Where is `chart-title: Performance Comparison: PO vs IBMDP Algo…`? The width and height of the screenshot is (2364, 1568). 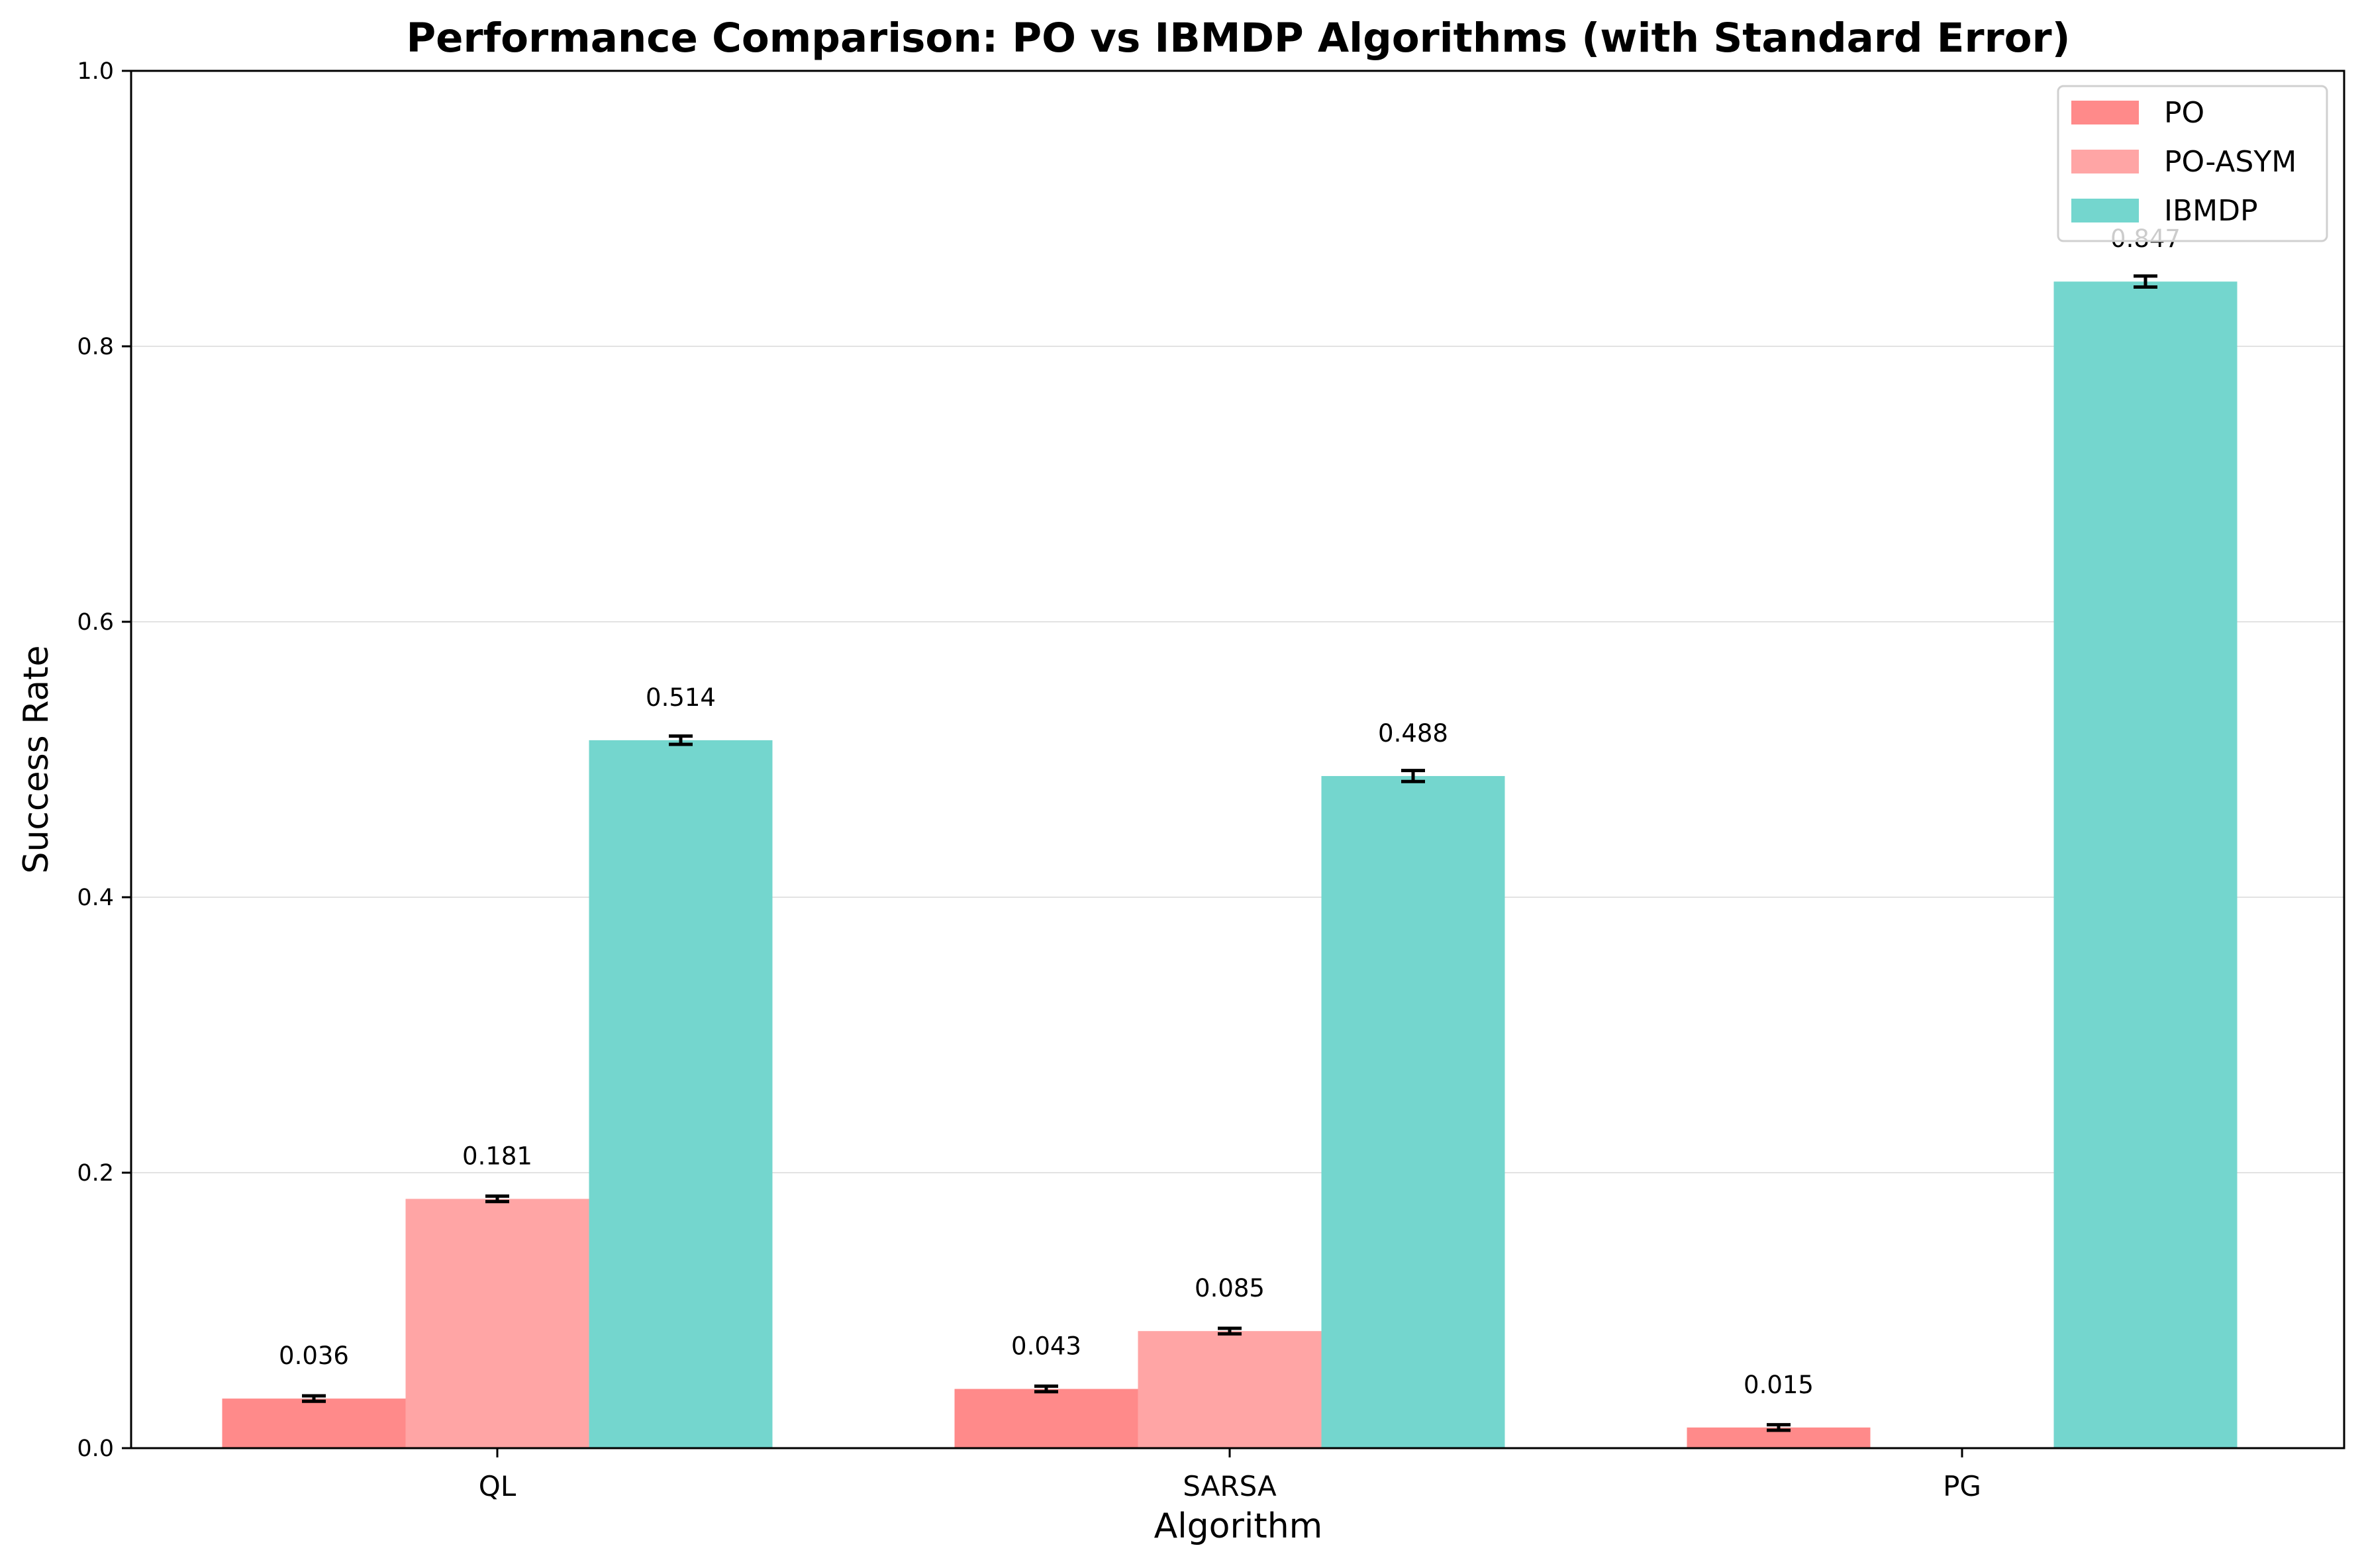 chart-title: Performance Comparison: PO vs IBMDP Algo… is located at coordinates (1238, 38).